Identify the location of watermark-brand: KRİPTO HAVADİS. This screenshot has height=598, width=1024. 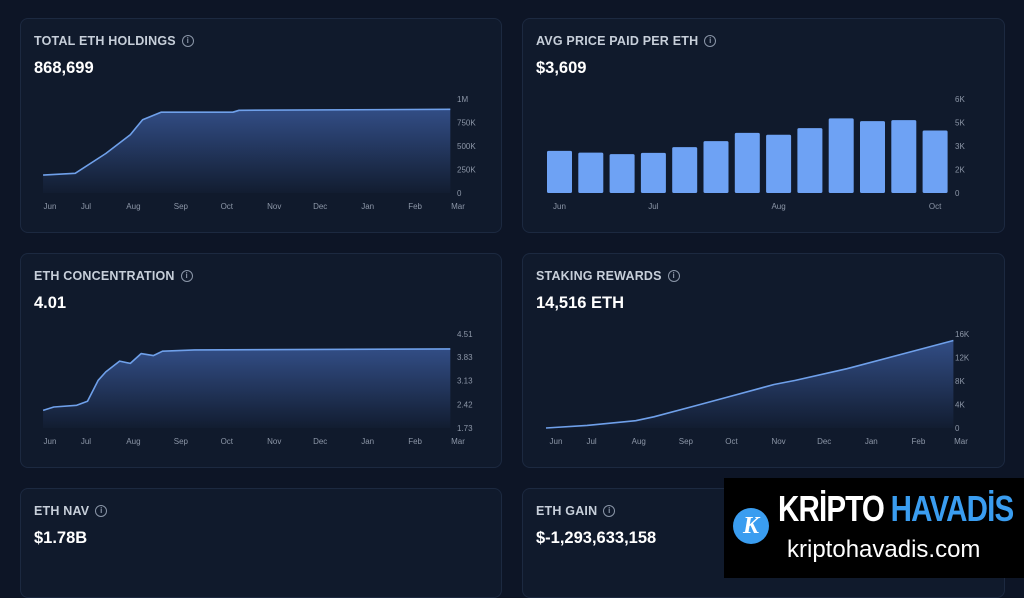
(896, 508).